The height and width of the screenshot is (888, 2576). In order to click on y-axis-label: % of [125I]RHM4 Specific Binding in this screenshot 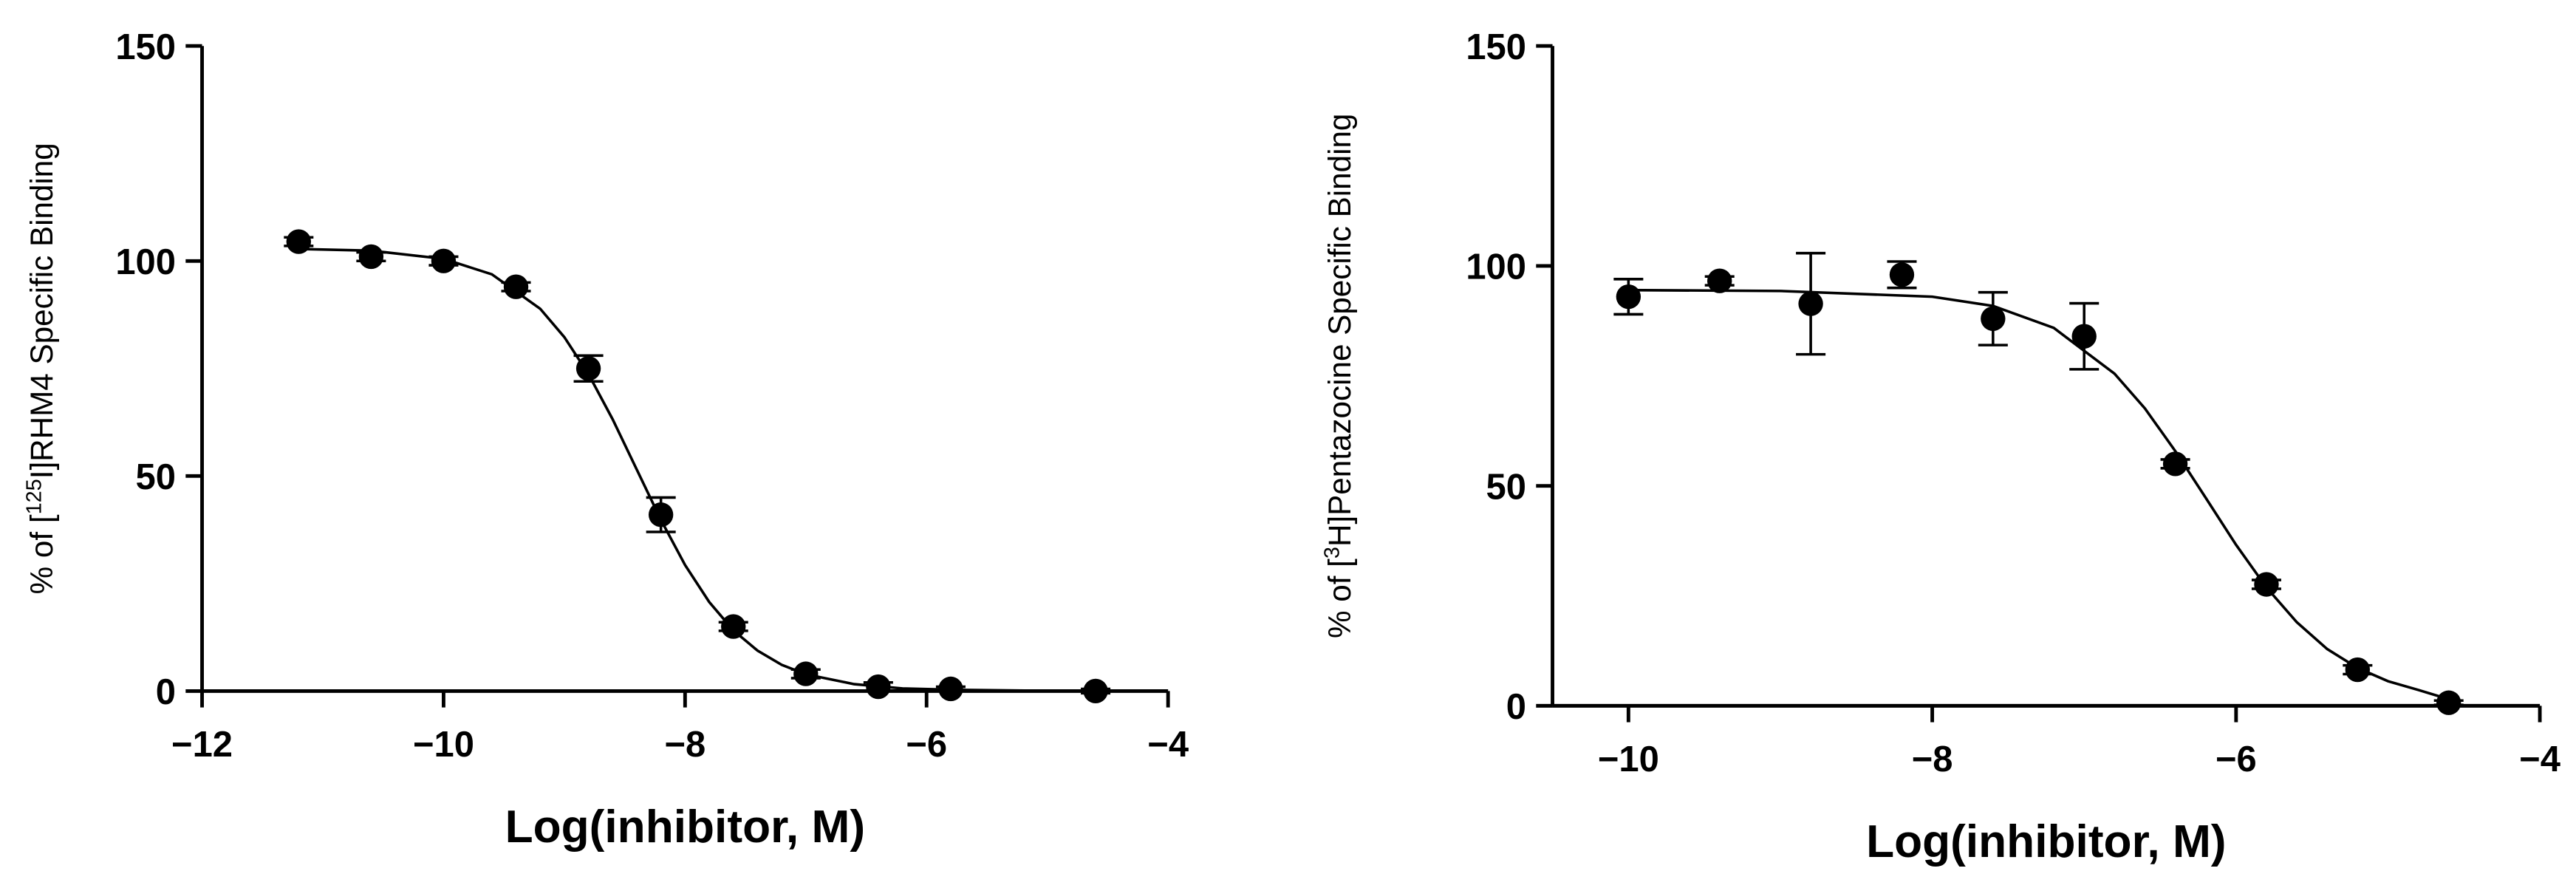, I will do `click(41, 368)`.